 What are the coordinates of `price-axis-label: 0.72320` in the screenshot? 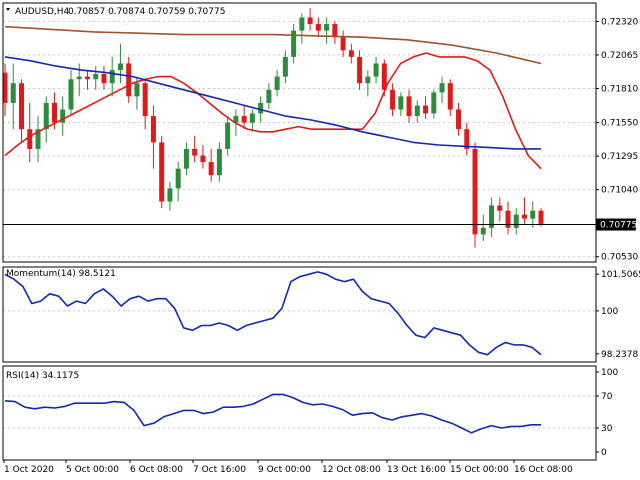 It's located at (619, 22).